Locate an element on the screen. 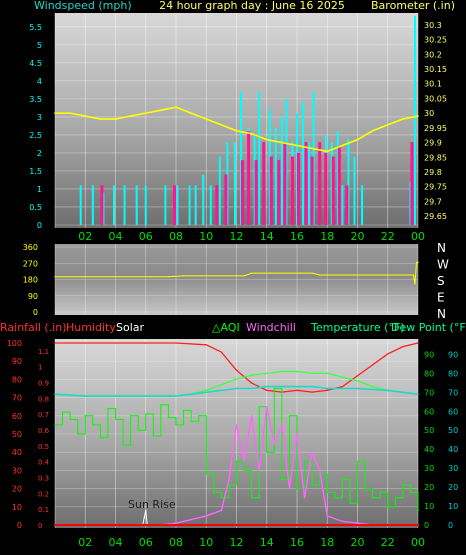 Image resolution: width=466 pixels, height=555 pixels. wind-y-tick: 4.5 is located at coordinates (35, 63).